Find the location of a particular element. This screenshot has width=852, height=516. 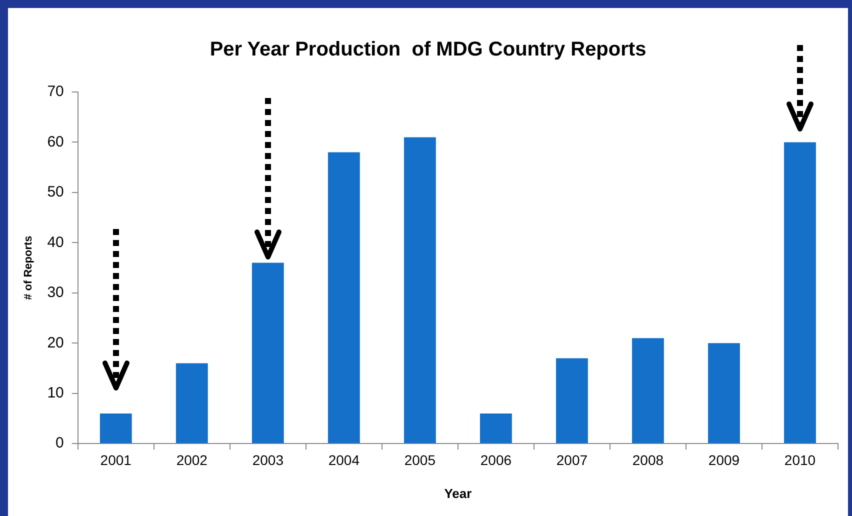

y-tick-label: 50 is located at coordinates (55, 192).